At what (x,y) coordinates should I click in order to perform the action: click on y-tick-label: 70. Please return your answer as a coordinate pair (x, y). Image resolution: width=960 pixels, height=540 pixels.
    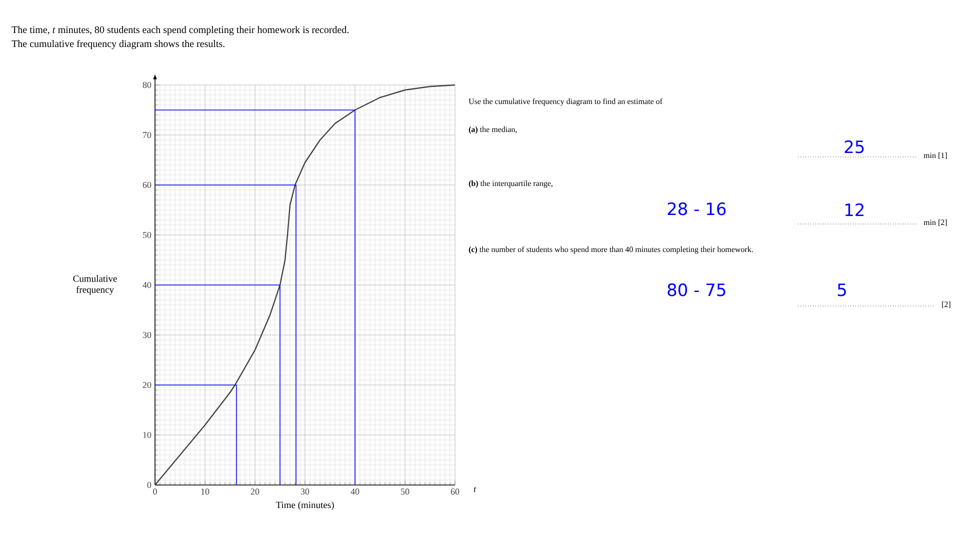
    Looking at the image, I should click on (147, 135).